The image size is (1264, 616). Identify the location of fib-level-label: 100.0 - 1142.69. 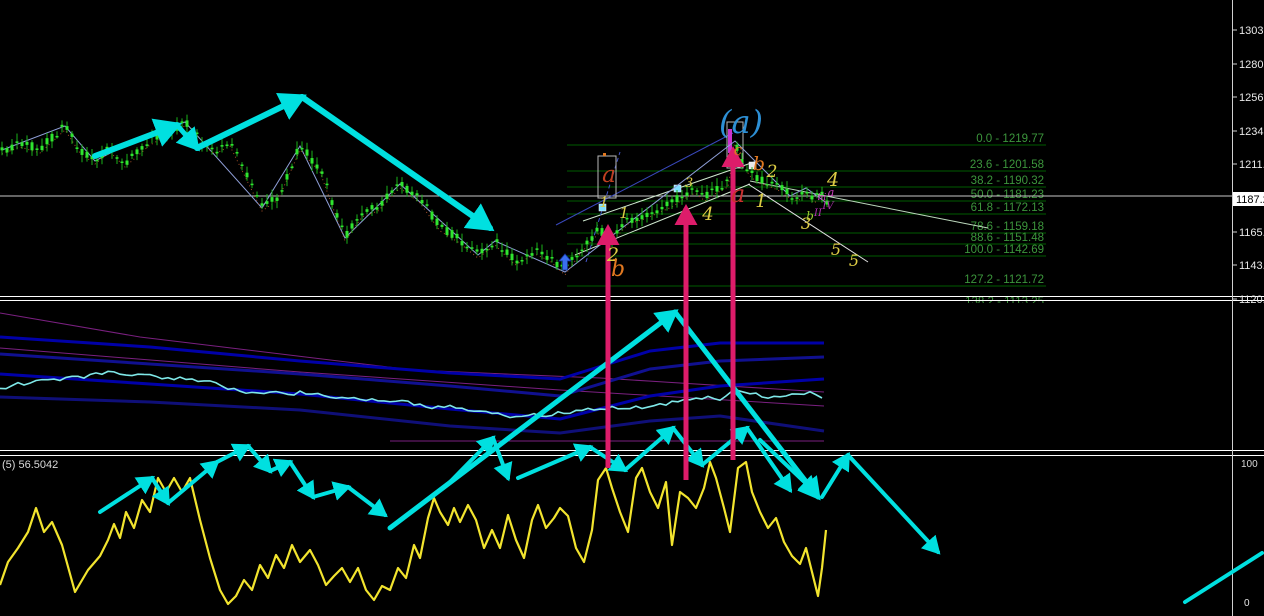
(1004, 250).